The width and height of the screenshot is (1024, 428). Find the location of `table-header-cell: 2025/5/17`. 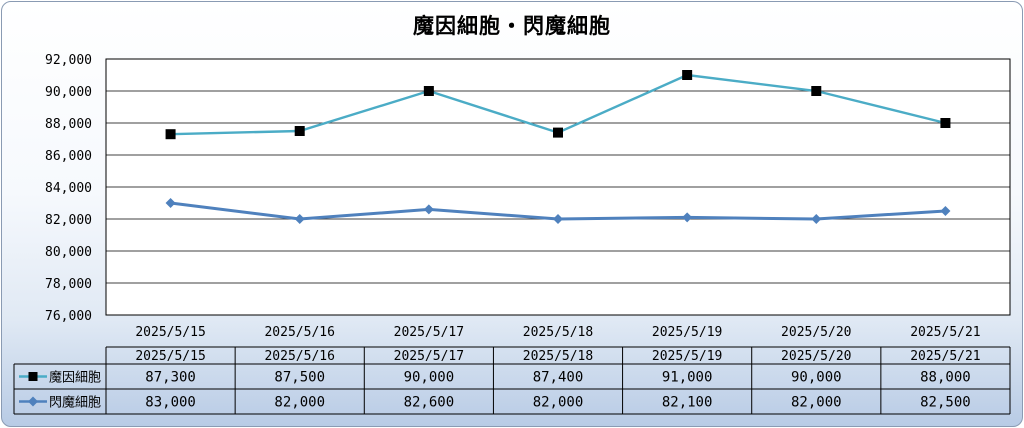

table-header-cell: 2025/5/17 is located at coordinates (429, 356).